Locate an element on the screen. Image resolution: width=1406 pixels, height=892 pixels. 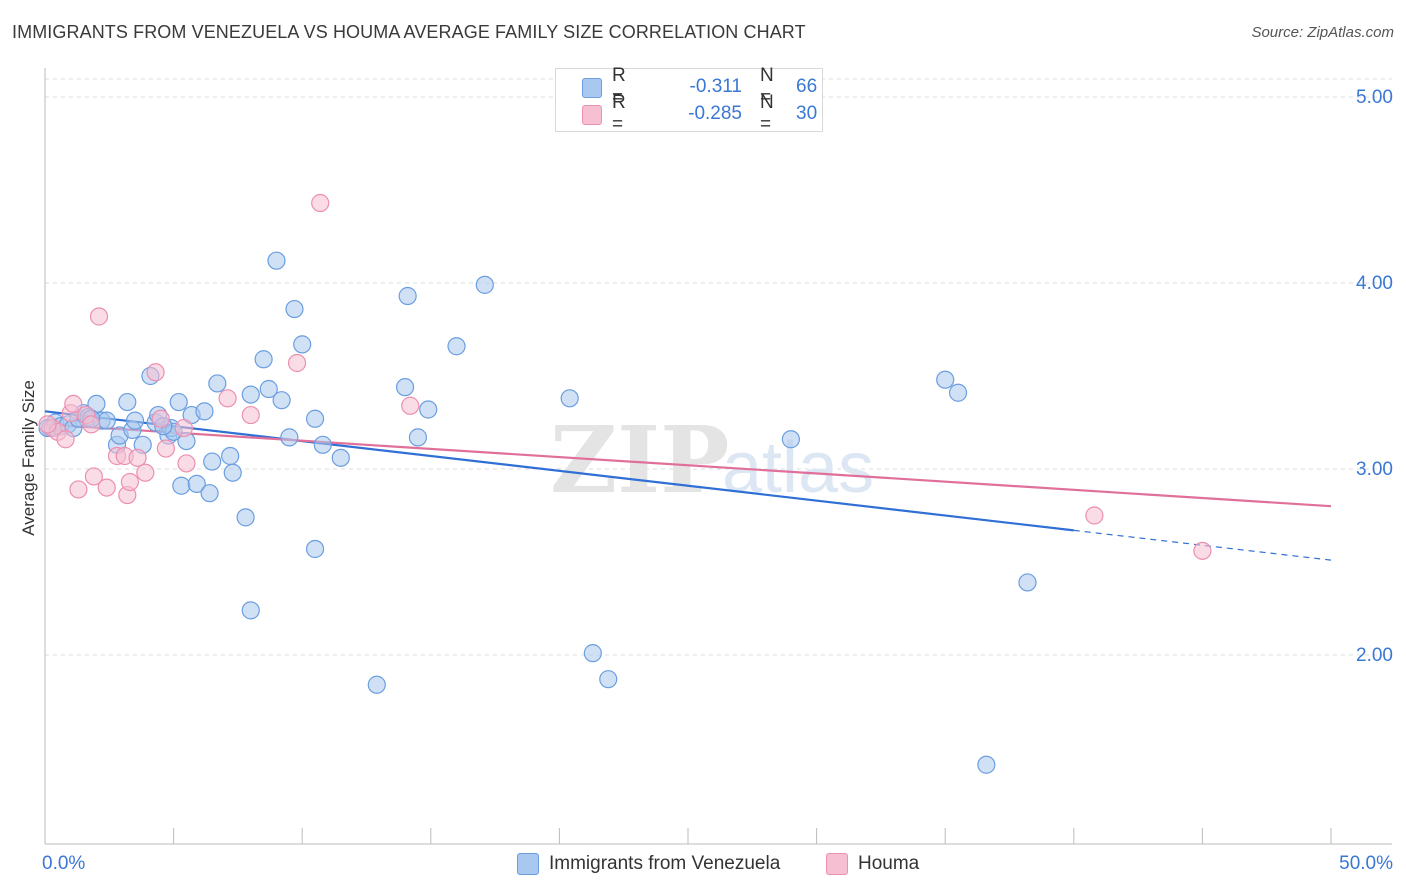
venezuela-trend-line is located at coordinates (559, 471).